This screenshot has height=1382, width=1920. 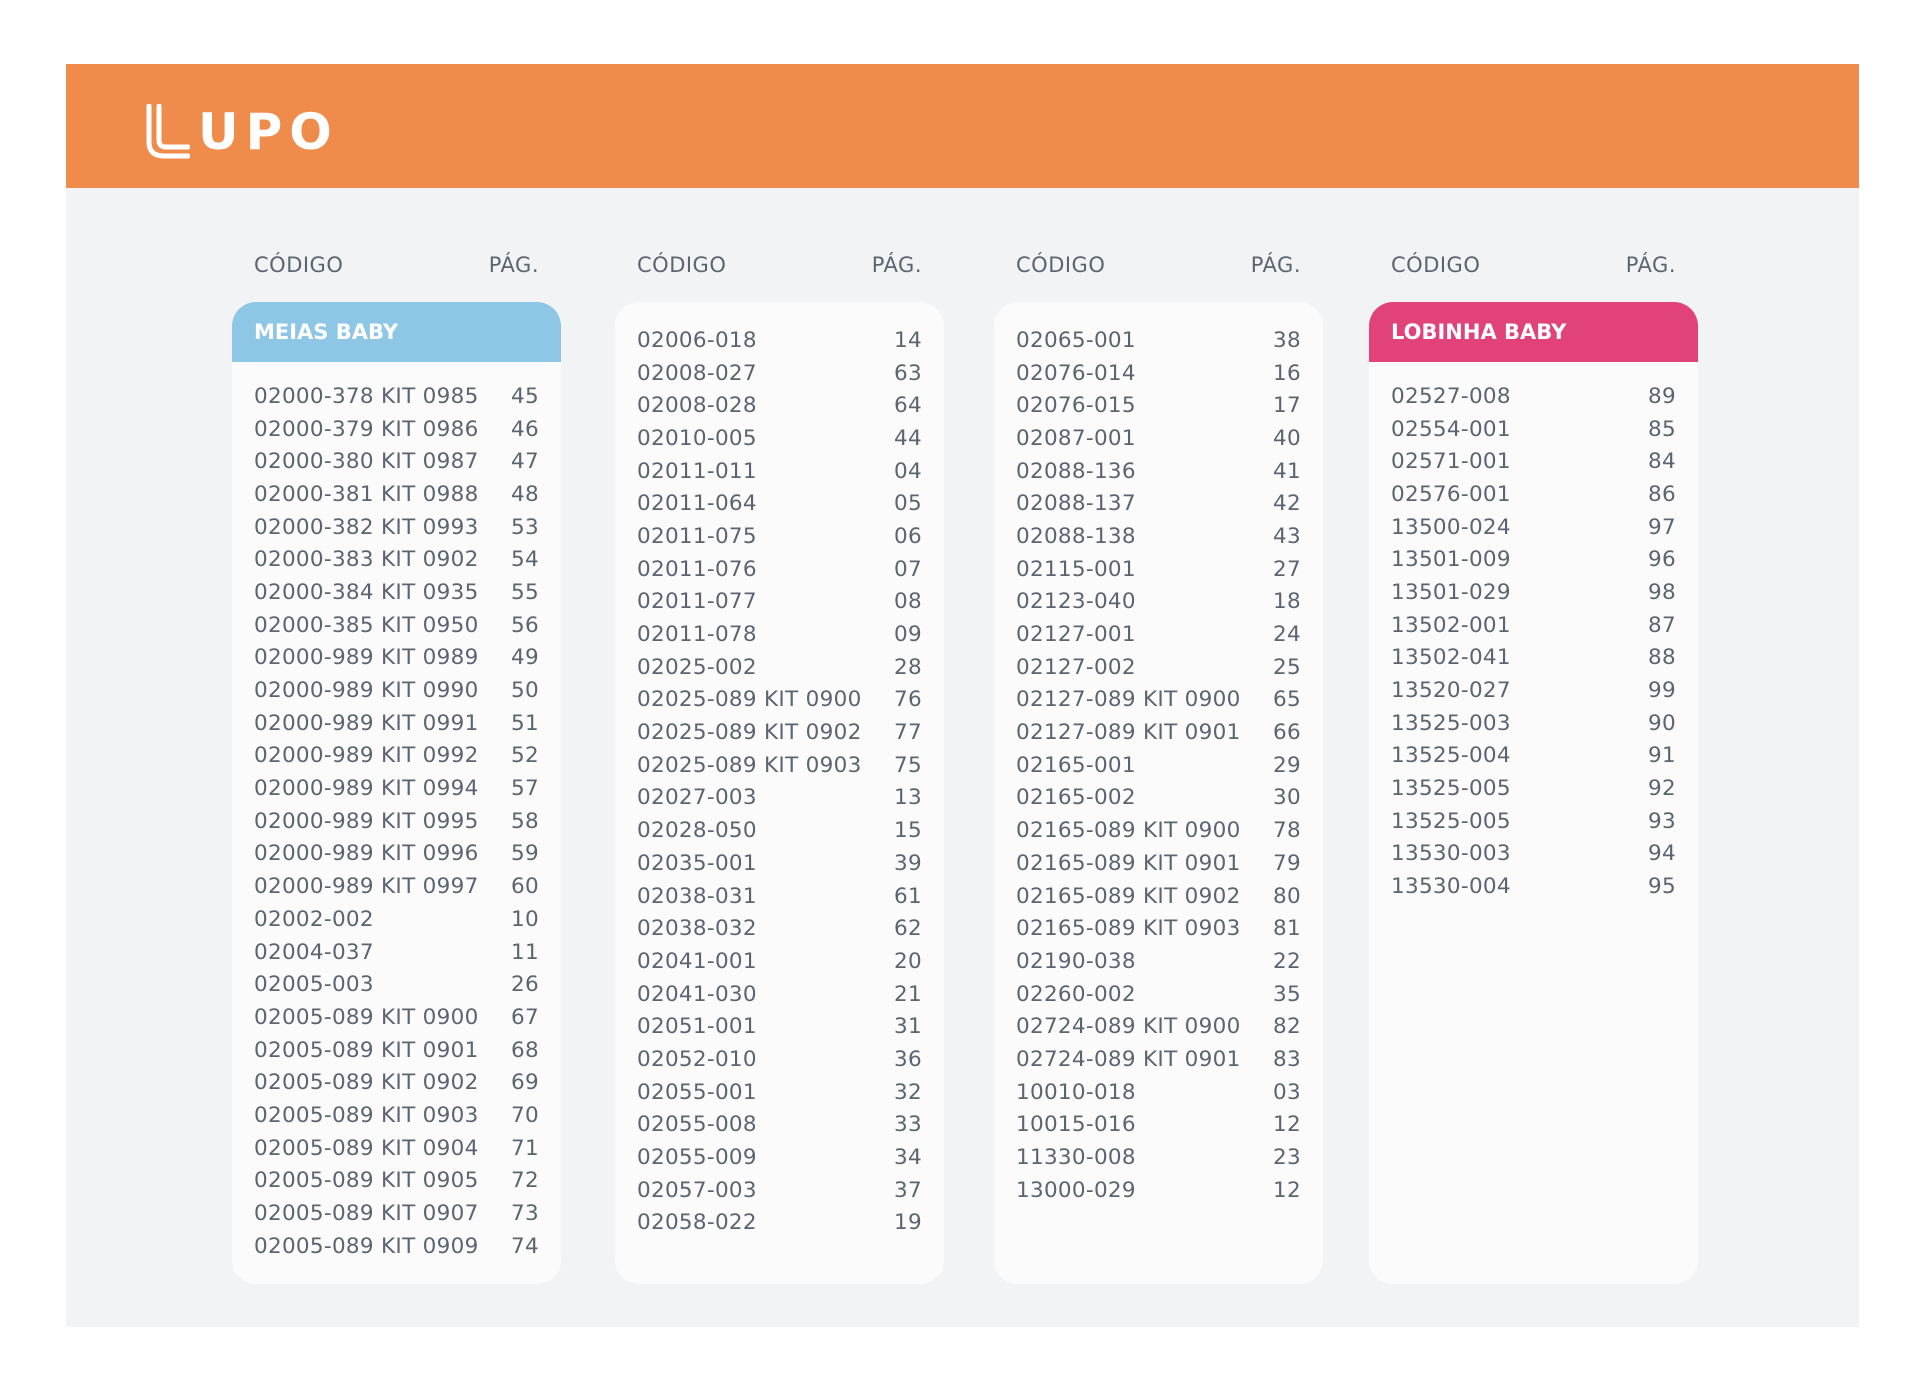 What do you see at coordinates (396, 919) in the screenshot?
I see `index-row: 02002-002 10` at bounding box center [396, 919].